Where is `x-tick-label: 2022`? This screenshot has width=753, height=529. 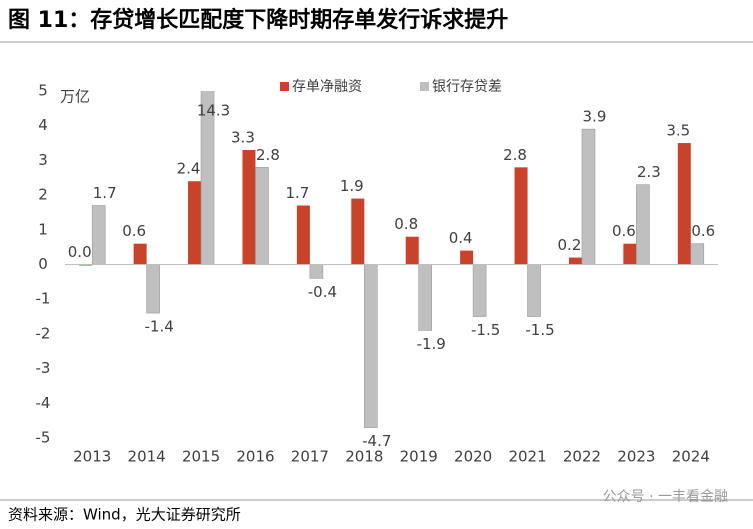 x-tick-label: 2022 is located at coordinates (582, 457).